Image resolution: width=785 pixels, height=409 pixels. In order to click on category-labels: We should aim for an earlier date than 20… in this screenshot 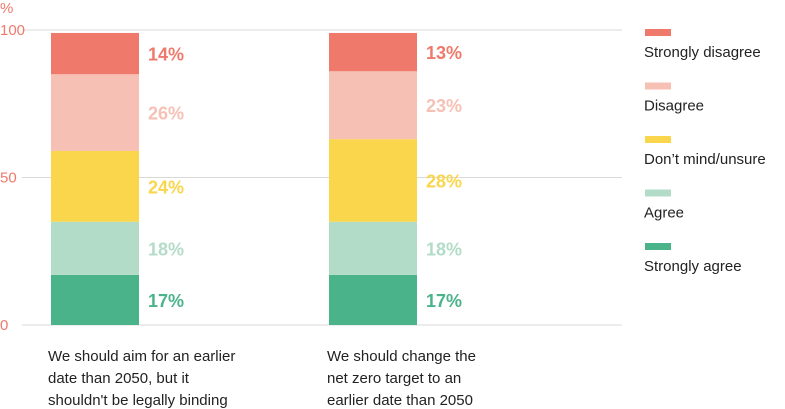, I will do `click(262, 378)`.